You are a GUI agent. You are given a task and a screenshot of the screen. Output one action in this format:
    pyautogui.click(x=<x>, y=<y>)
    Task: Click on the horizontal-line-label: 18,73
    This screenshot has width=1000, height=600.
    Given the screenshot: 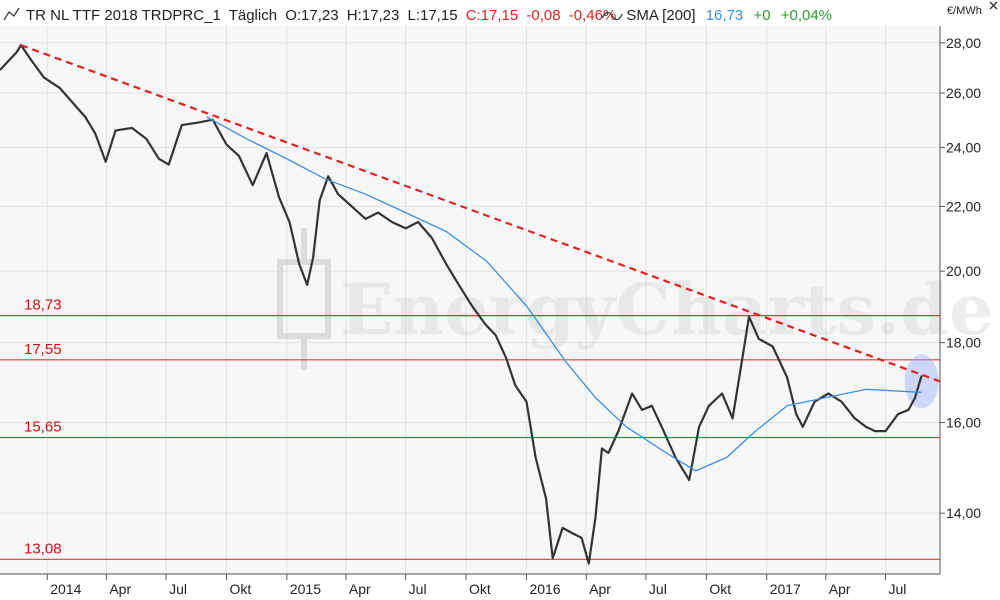 What is the action you would take?
    pyautogui.click(x=43, y=305)
    